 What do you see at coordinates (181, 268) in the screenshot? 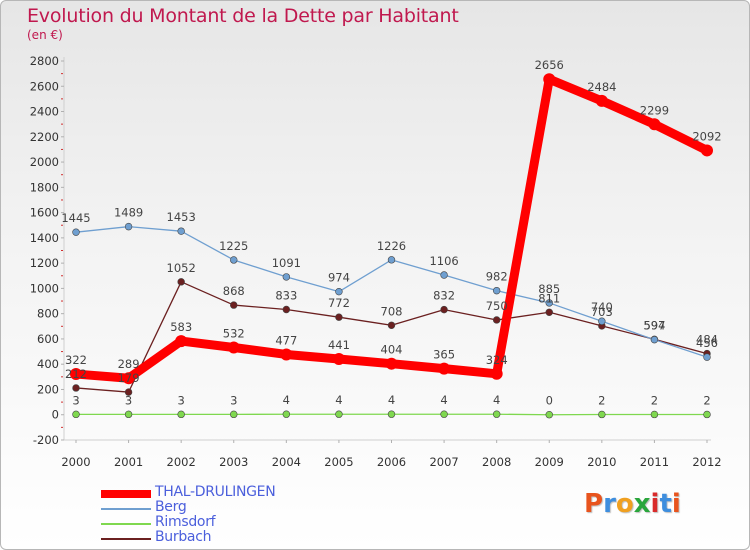
I see `series-burbach-data-label: 1052` at bounding box center [181, 268].